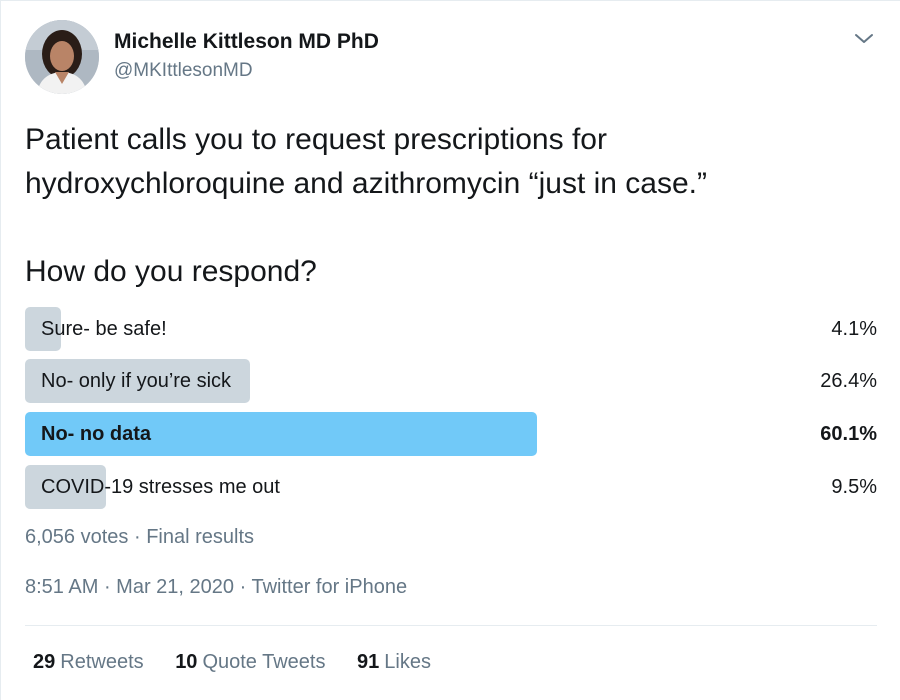 This screenshot has width=900, height=700. I want to click on chevron-down-icon, so click(864, 39).